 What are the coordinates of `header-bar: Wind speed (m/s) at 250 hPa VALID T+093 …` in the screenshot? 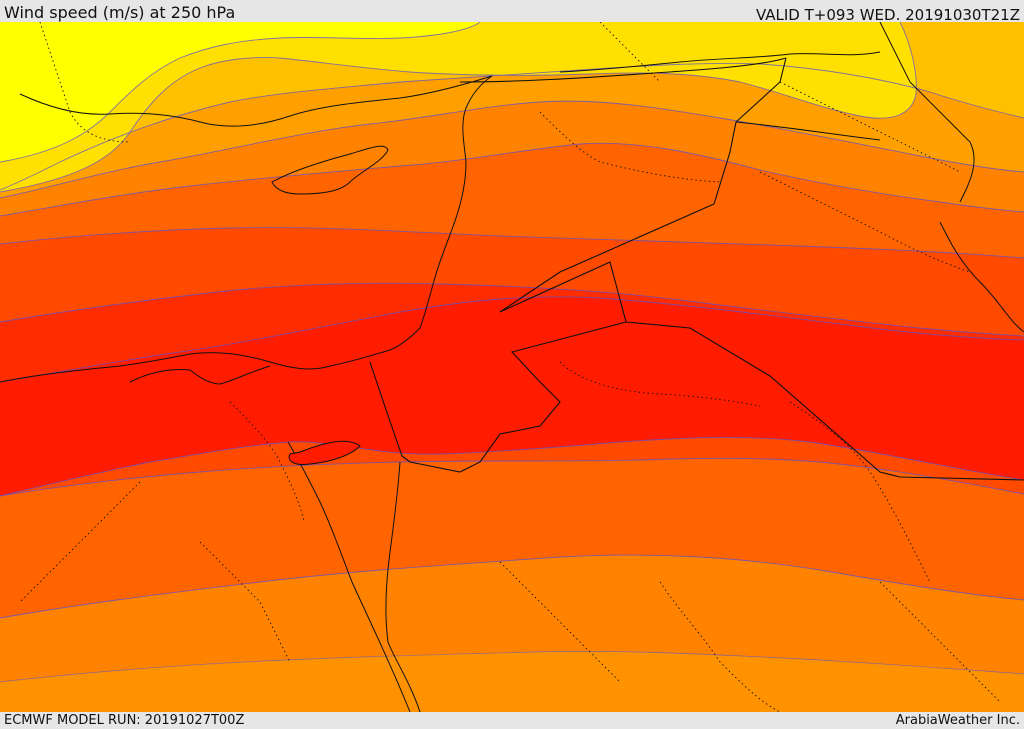 It's located at (512, 12).